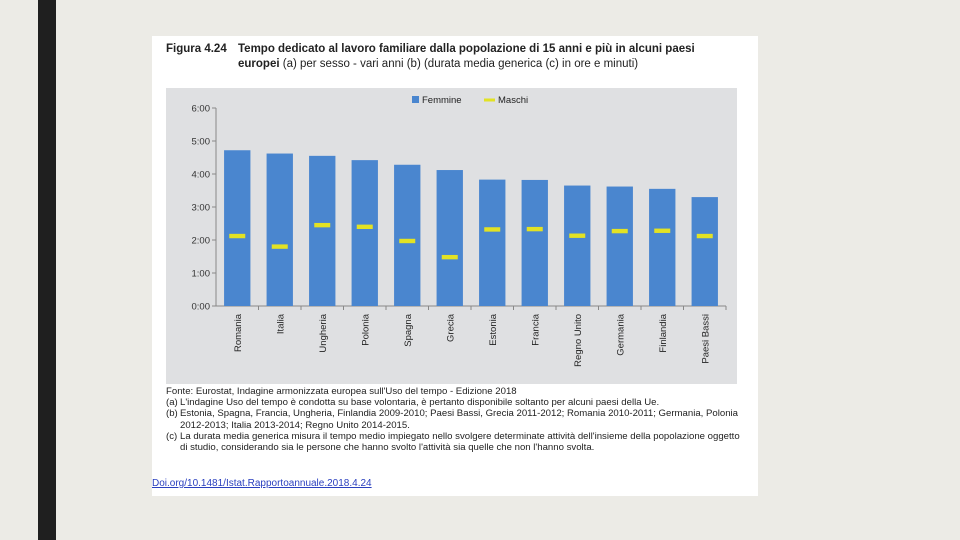  What do you see at coordinates (493, 329) in the screenshot?
I see `category-label: Estonia` at bounding box center [493, 329].